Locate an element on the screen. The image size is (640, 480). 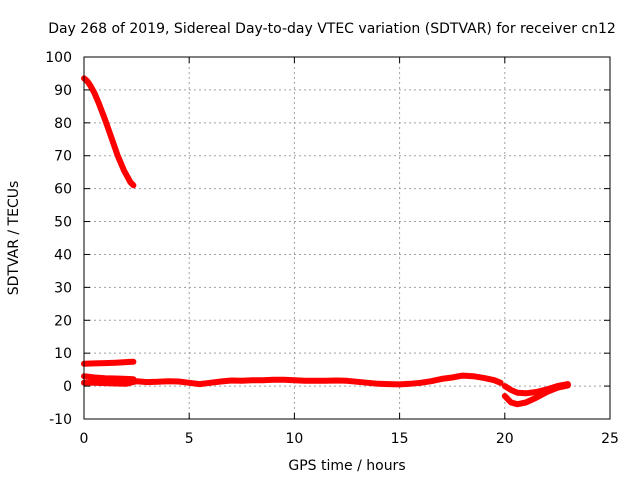
series-high-branch is located at coordinates (109, 132).